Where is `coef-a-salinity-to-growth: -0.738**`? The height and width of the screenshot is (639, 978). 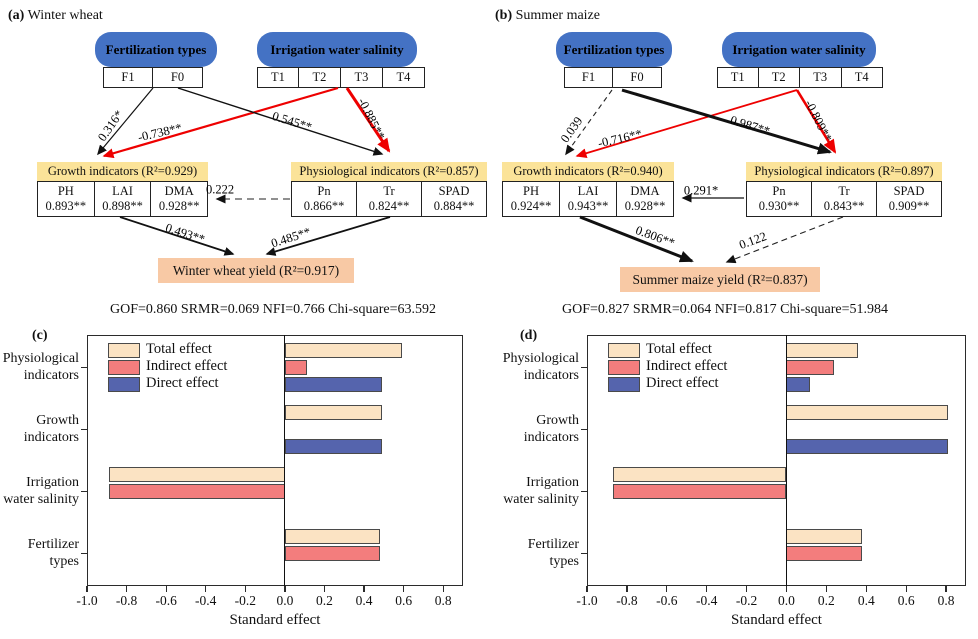 coef-a-salinity-to-growth: -0.738** is located at coordinates (160, 132).